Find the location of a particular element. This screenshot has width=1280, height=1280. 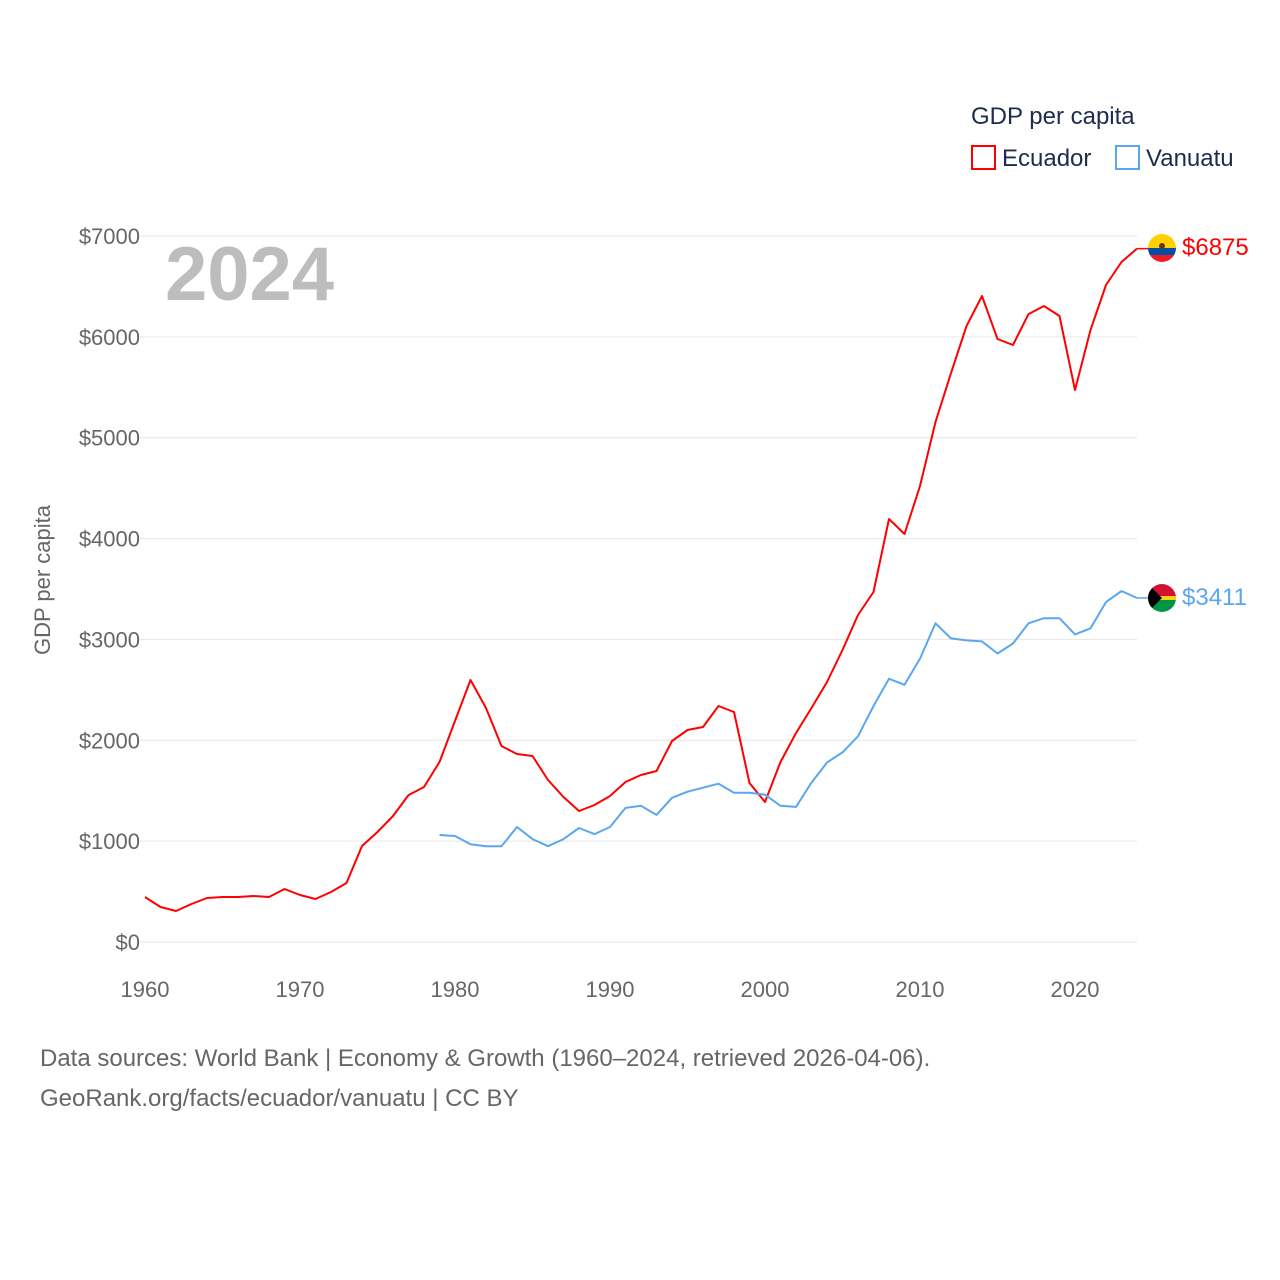

series-line-vanuatu is located at coordinates (788, 719).